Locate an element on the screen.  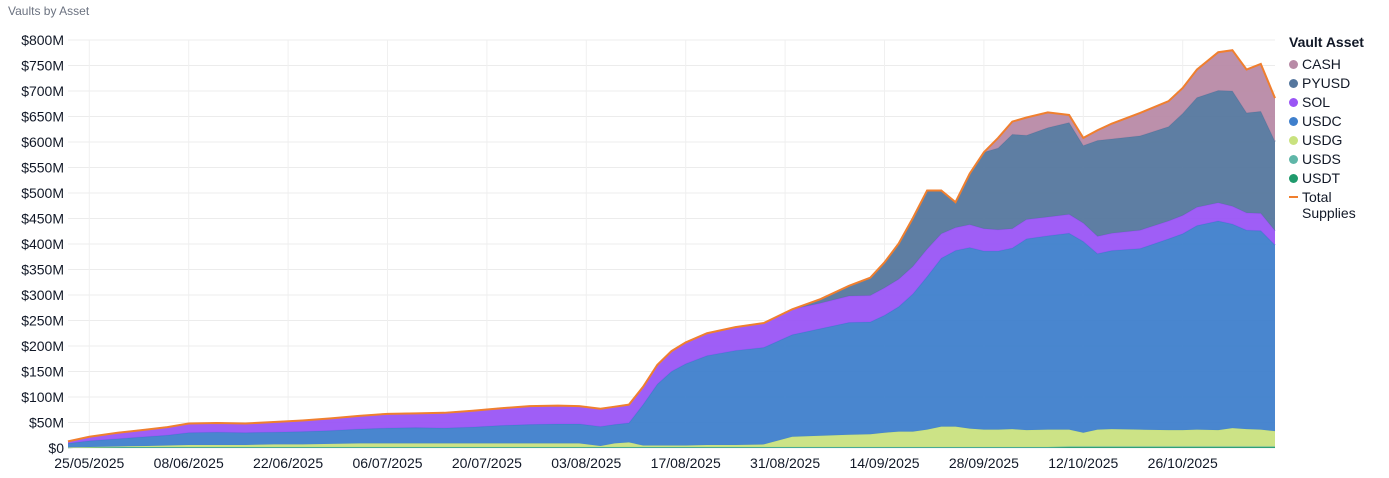
legend-label: CASH is located at coordinates (1321, 64).